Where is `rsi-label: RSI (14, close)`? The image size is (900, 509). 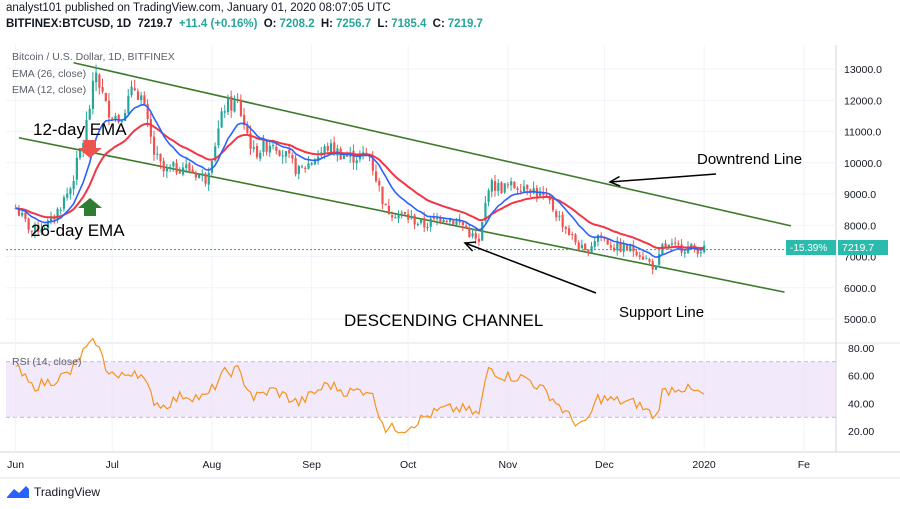 rsi-label: RSI (14, close) is located at coordinates (46, 362).